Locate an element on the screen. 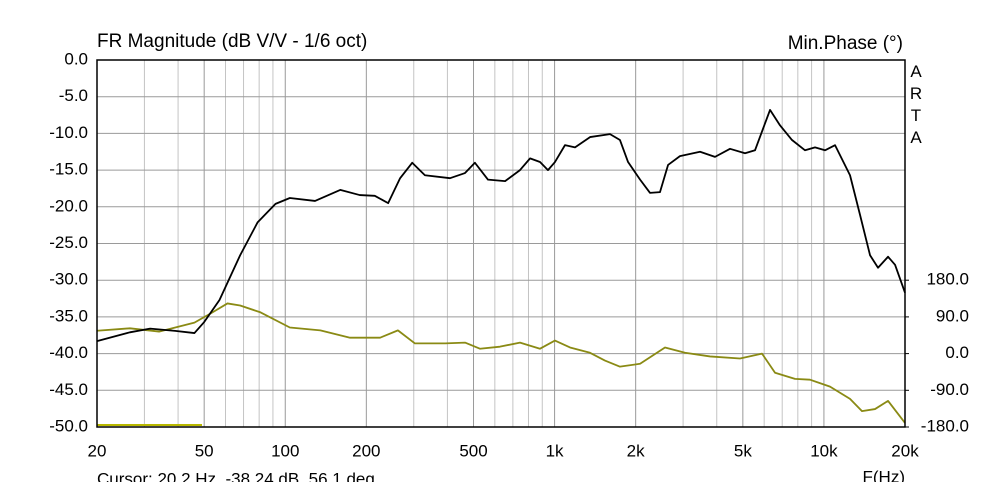 This screenshot has height=482, width=1000. x-tick-label: 2k is located at coordinates (636, 450).